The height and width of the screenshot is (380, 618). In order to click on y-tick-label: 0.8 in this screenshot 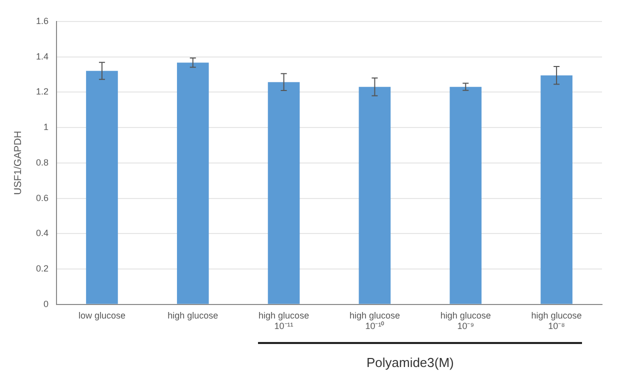, I will do `click(42, 162)`.